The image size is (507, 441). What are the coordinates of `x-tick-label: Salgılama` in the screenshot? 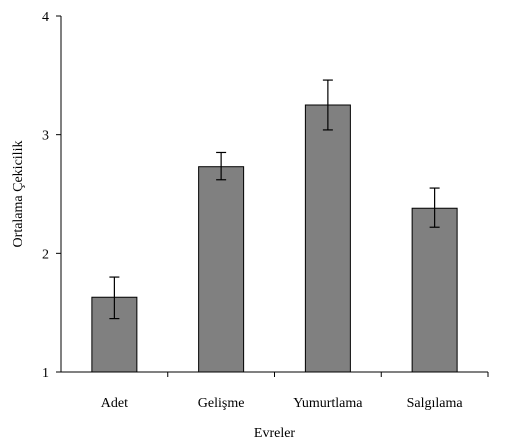 It's located at (435, 403).